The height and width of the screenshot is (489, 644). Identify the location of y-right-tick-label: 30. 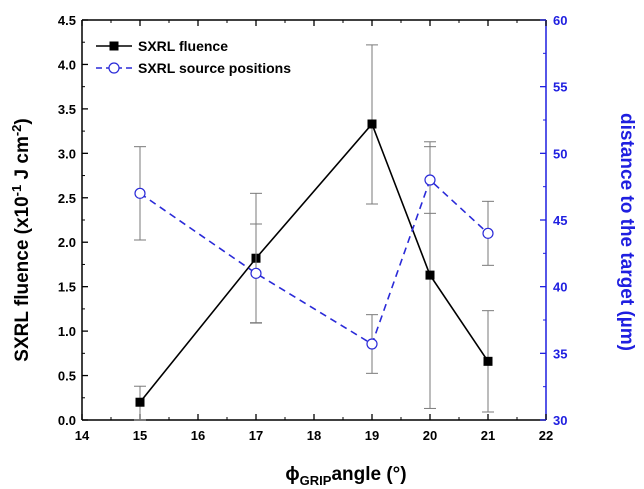
(560, 420).